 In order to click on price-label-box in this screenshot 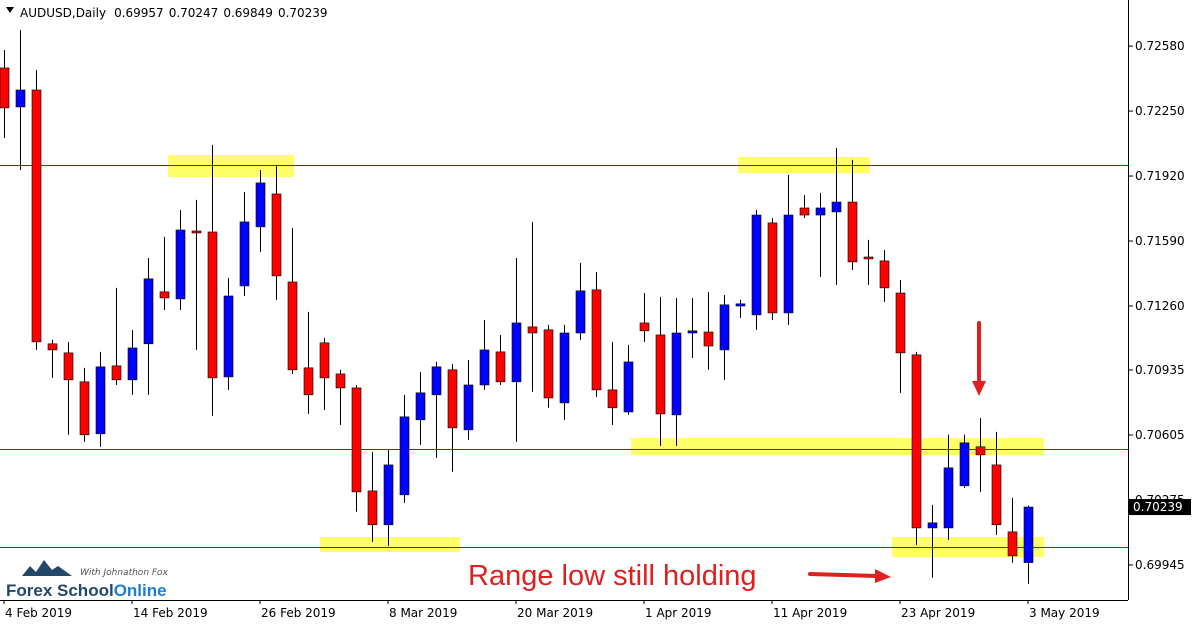, I will do `click(1160, 507)`.